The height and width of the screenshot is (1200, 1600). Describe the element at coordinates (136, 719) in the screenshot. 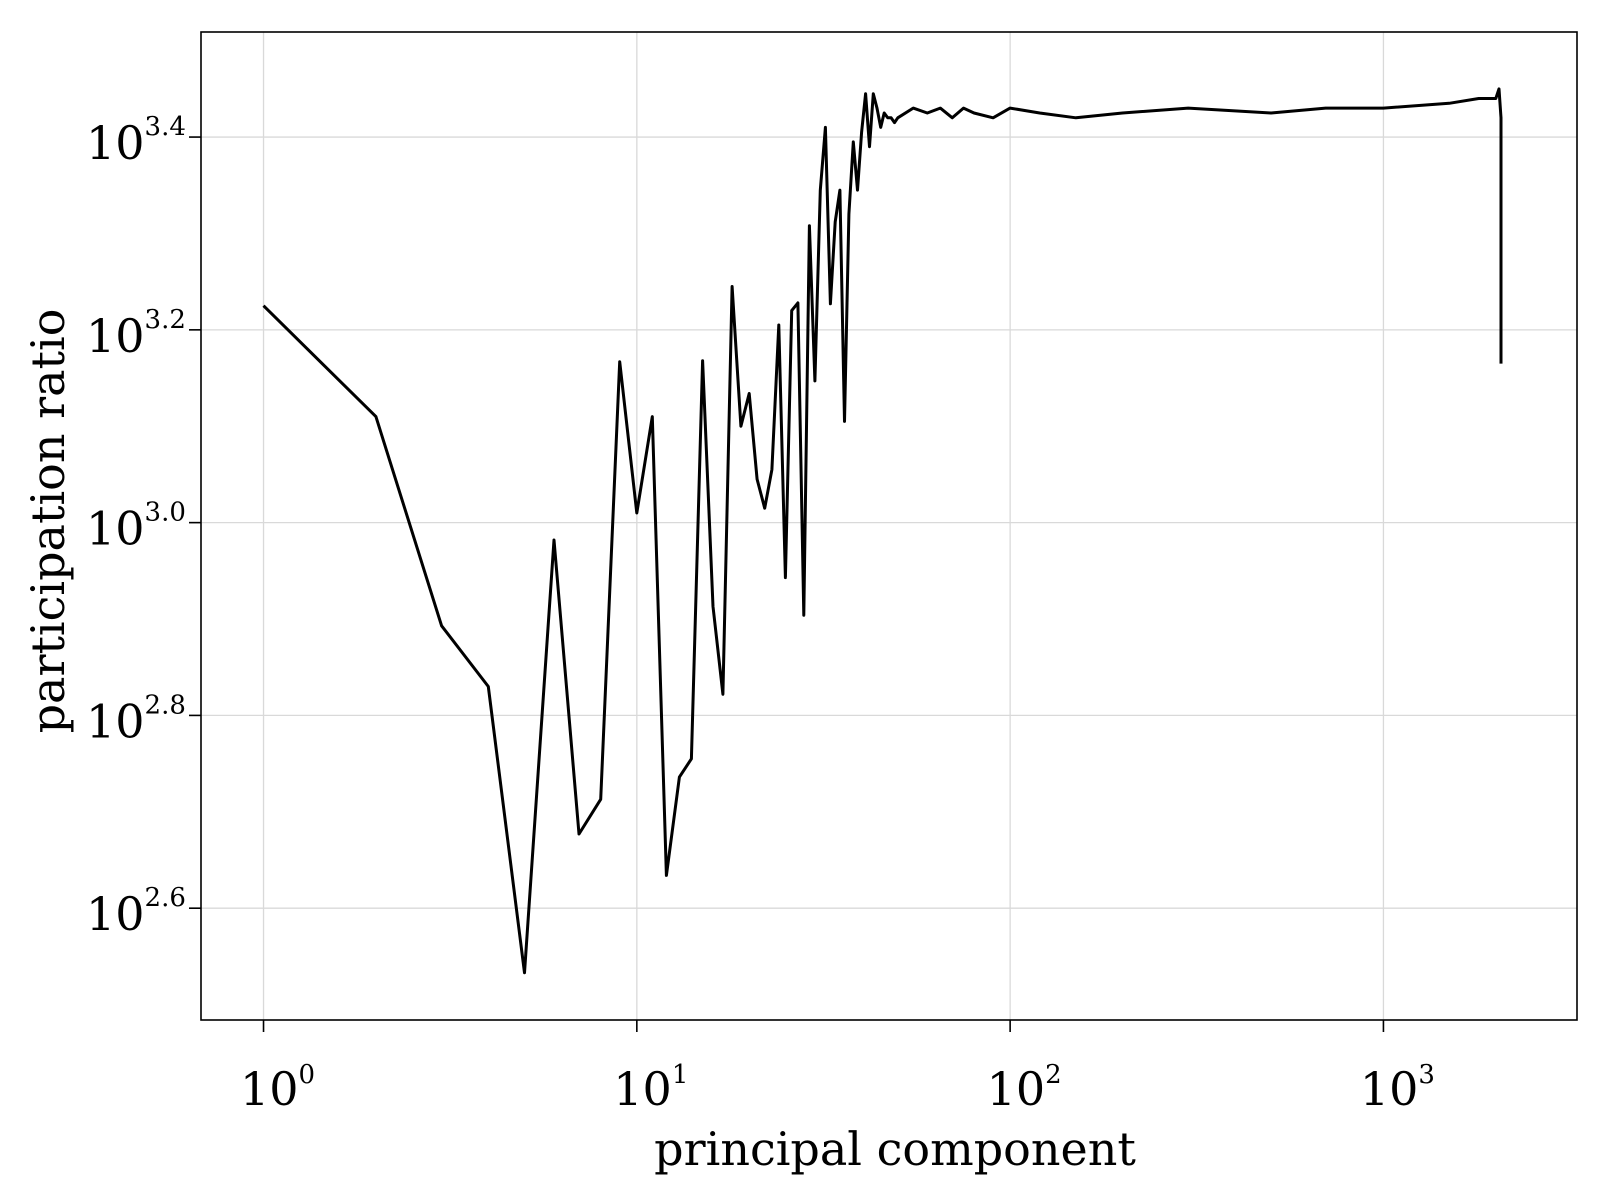

I see `y-tick-label: 102.8` at that location.